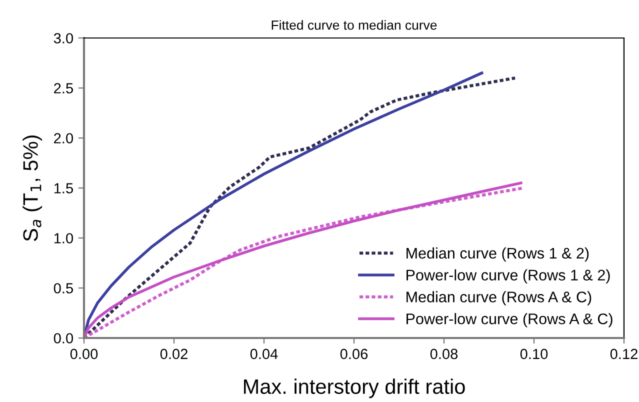 The width and height of the screenshot is (639, 402). Describe the element at coordinates (64, 338) in the screenshot. I see `y-tick-label: 0.0` at that location.